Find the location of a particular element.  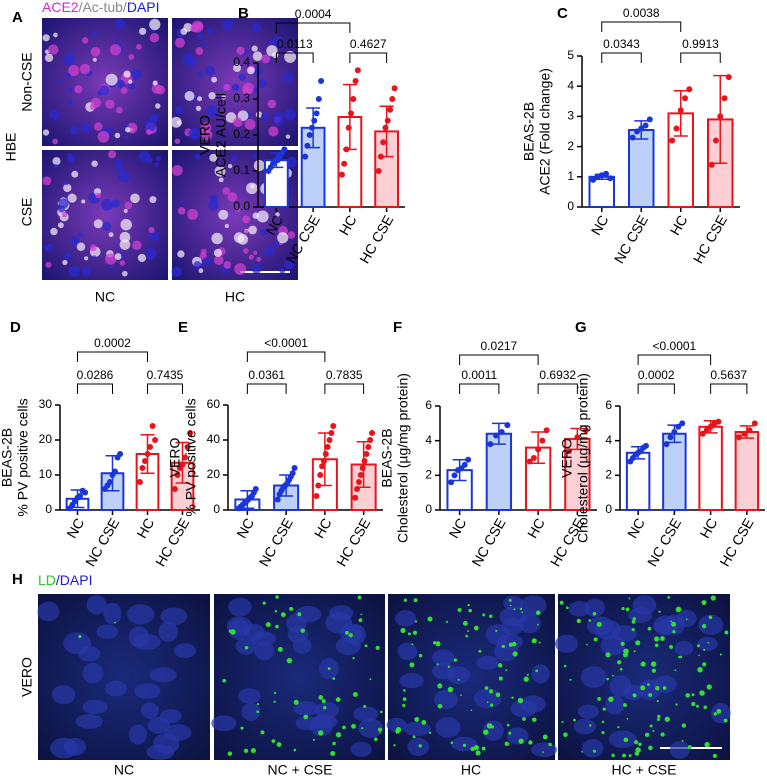

bar is located at coordinates (641, 168).